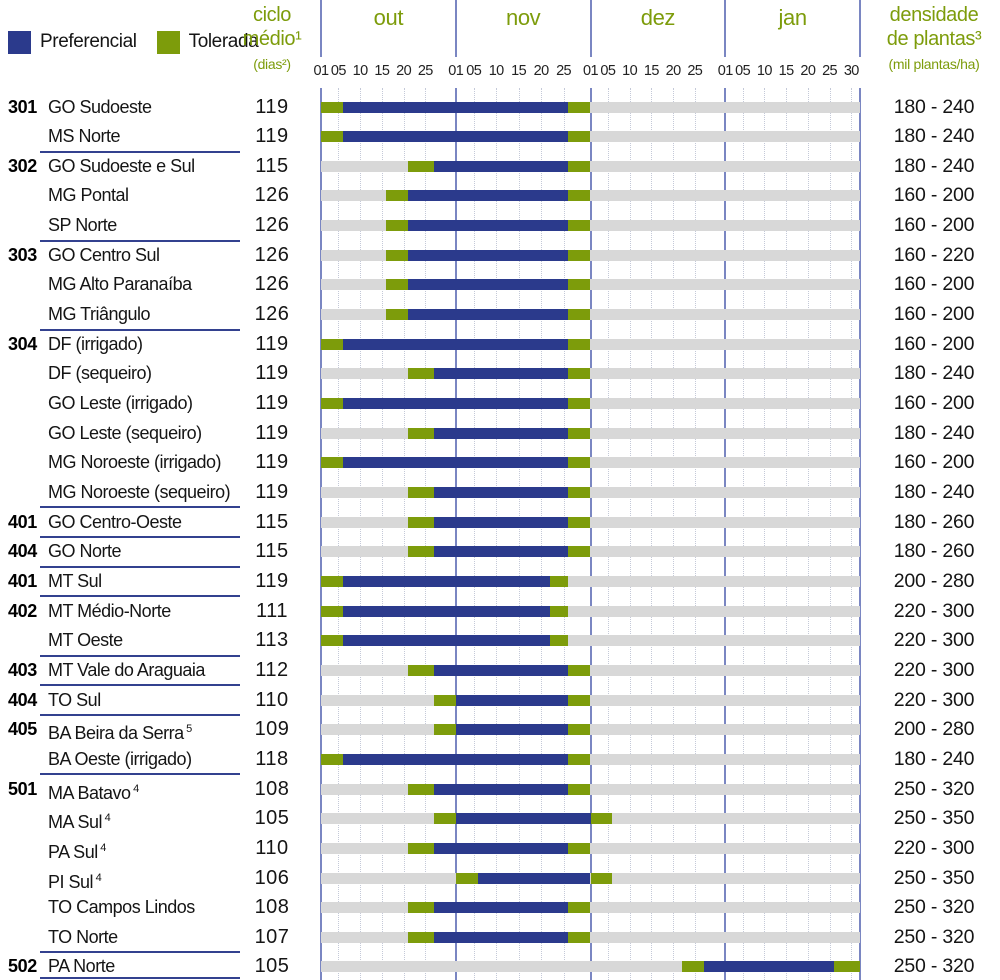 The image size is (1000, 980). What do you see at coordinates (272, 729) in the screenshot?
I see `ciclo-medio-value: 109` at bounding box center [272, 729].